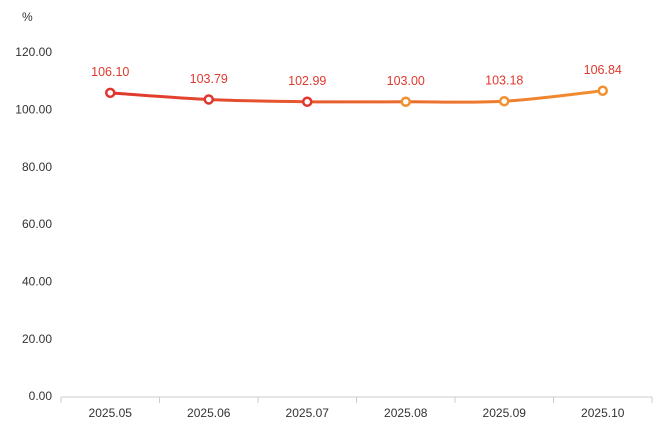  What do you see at coordinates (504, 81) in the screenshot?
I see `value-label: 103.18` at bounding box center [504, 81].